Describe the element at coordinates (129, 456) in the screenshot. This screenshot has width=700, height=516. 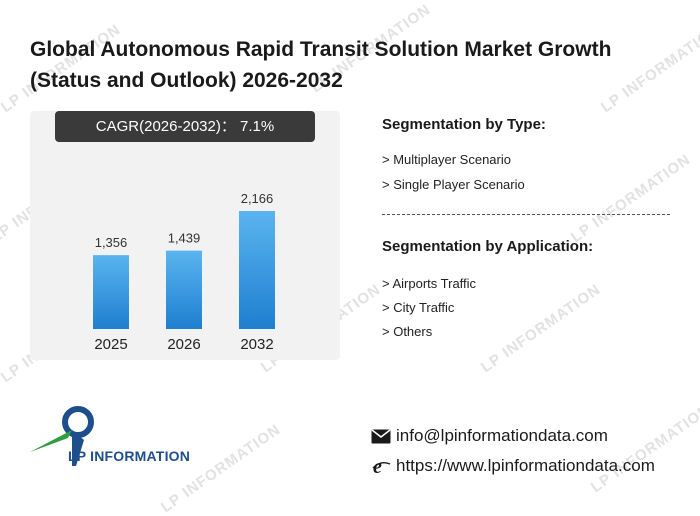
I see `logo-text: LP INFORMATION` at that location.